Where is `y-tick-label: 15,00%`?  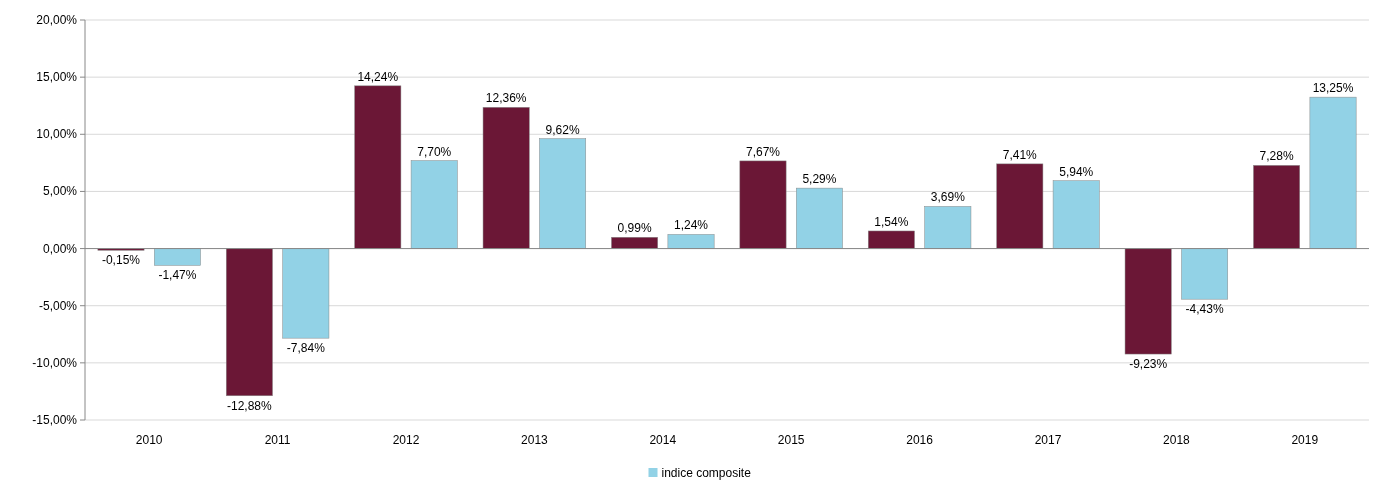 y-tick-label: 15,00% is located at coordinates (57, 77).